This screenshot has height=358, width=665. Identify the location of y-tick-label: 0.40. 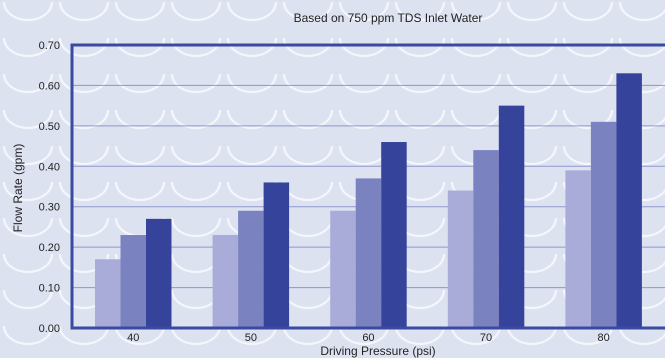
(49, 167).